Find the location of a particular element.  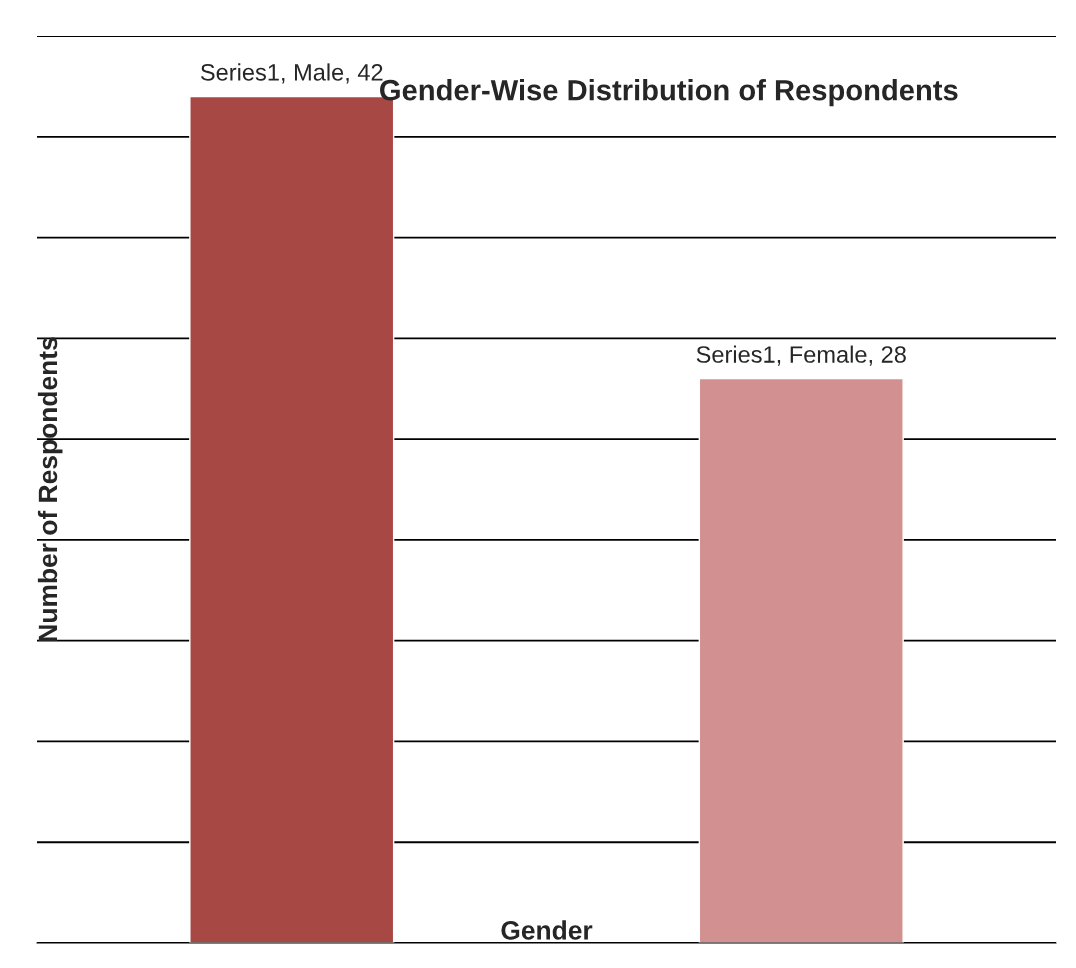

x-axis-title: Gender is located at coordinates (547, 930).